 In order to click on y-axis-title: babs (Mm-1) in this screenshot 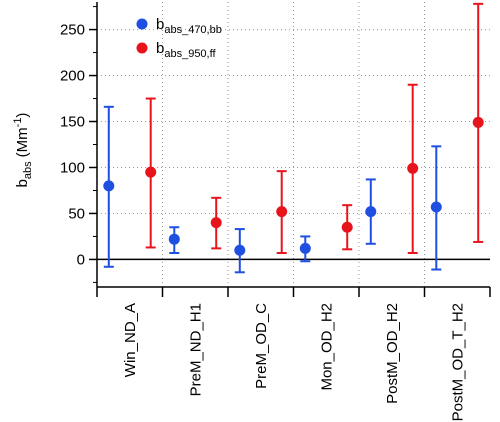, I will do `click(23, 150)`.